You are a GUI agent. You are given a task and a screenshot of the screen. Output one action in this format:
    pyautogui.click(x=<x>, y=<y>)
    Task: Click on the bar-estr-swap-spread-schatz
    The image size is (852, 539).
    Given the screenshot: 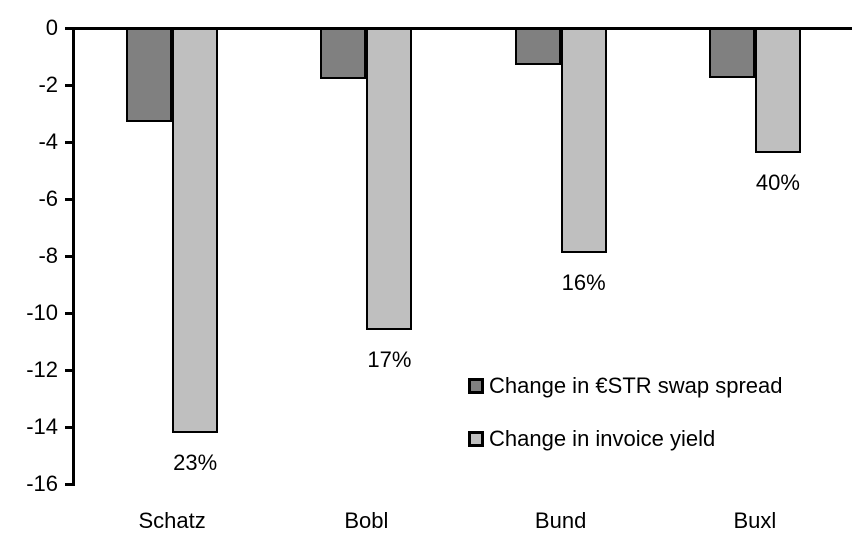 What is the action you would take?
    pyautogui.click(x=149, y=75)
    